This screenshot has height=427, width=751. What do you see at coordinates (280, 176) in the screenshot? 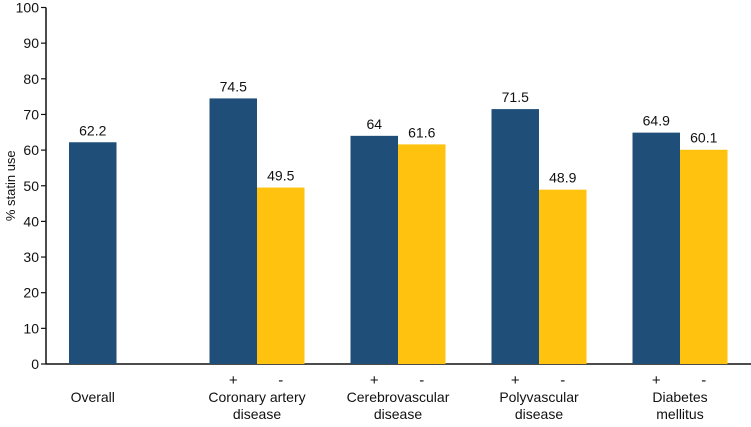
I see `data-label: 49.5` at bounding box center [280, 176].